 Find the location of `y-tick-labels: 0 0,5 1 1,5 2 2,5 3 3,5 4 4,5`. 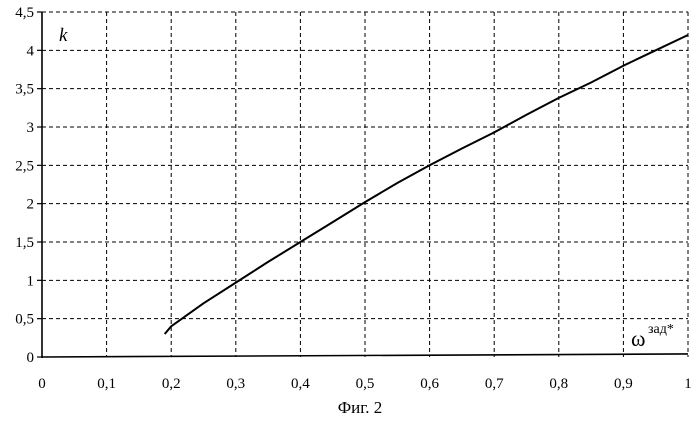

y-tick-labels: 0 0,5 1 1,5 2 2,5 3 3,5 4 4,5 is located at coordinates (24, 185).